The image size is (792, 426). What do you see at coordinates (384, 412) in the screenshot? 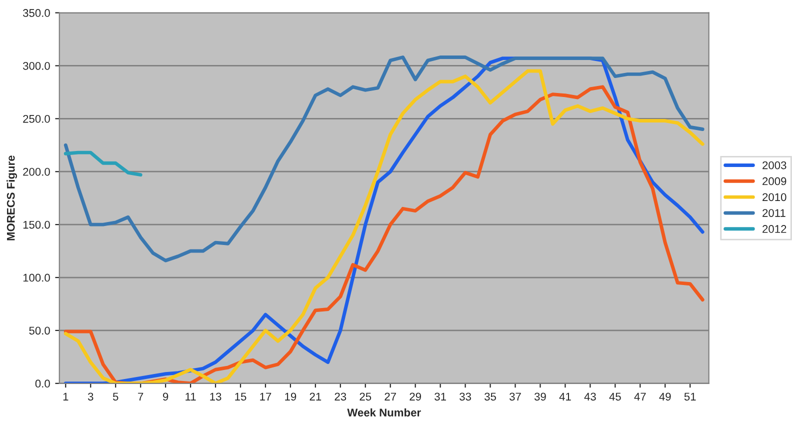
I see `x-axis-title: Week Number` at bounding box center [384, 412].